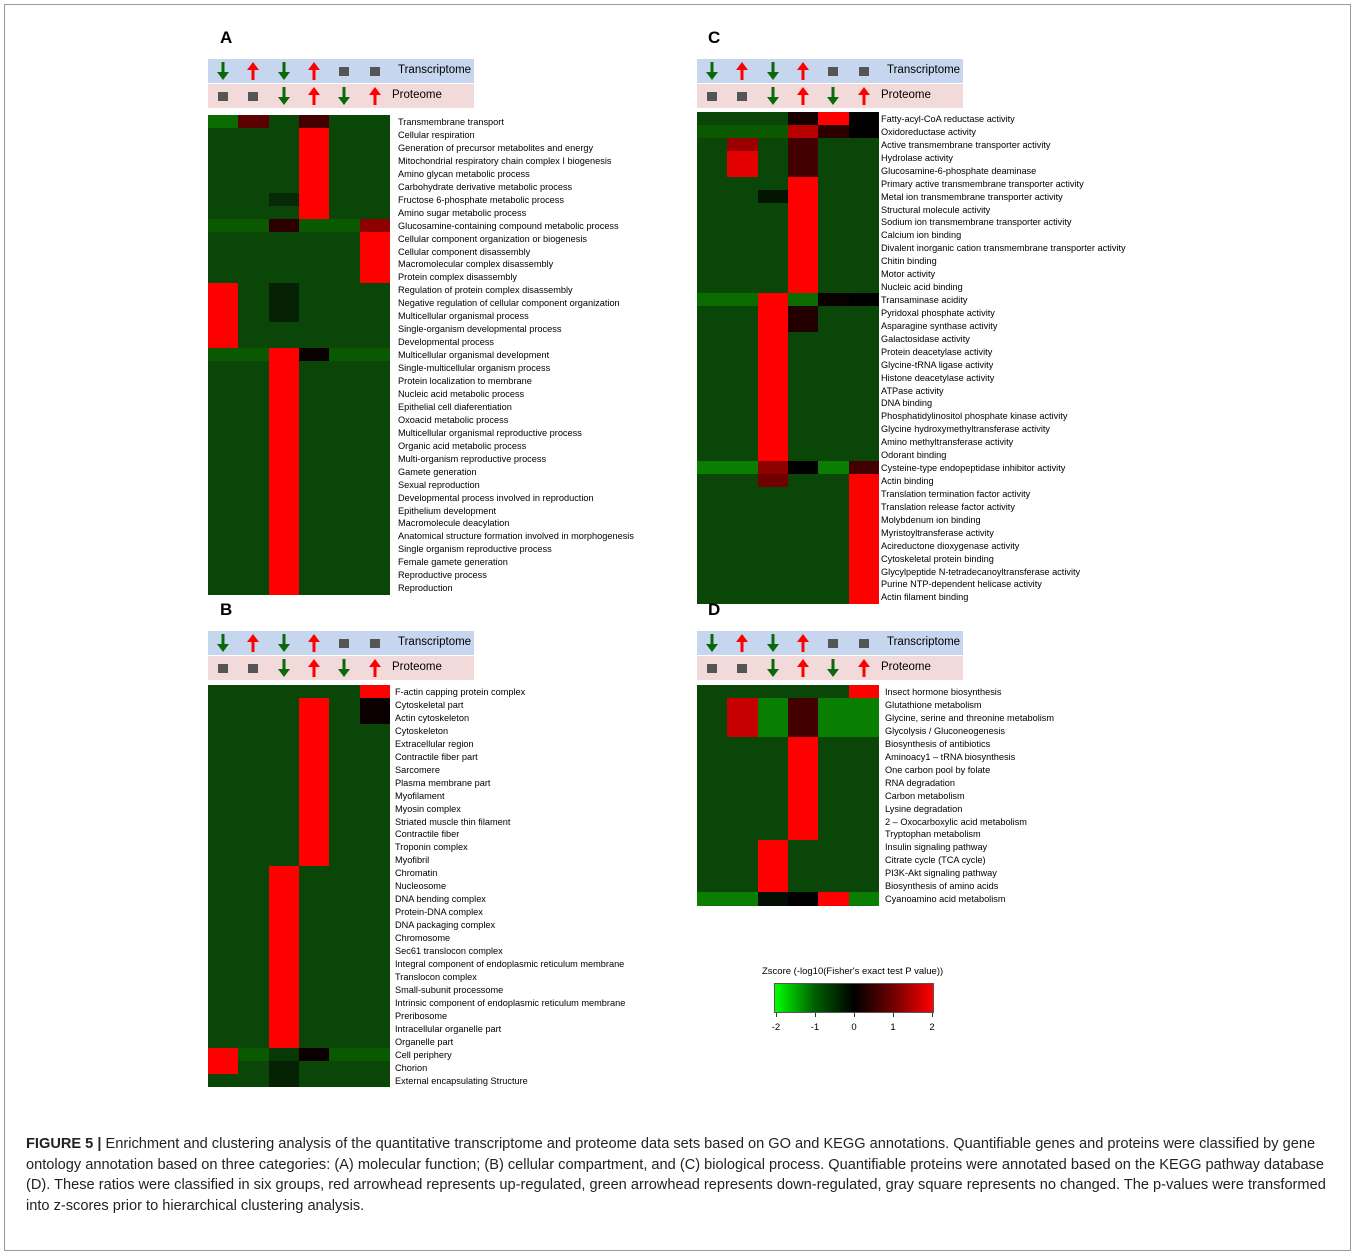  I want to click on row-label: Chromatin, so click(416, 873).